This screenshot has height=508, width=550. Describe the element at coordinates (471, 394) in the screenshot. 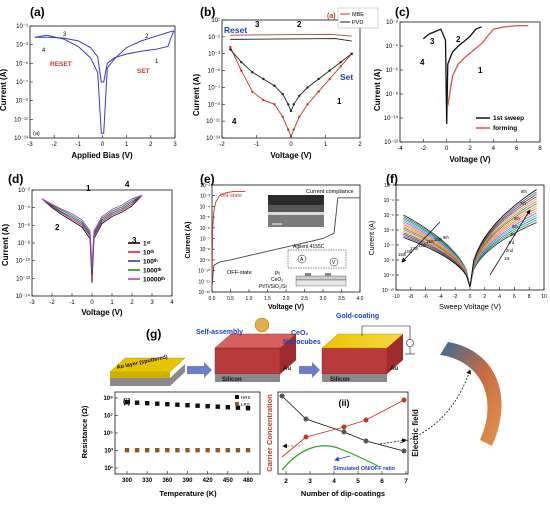

I see `electric-field-ribbon` at that location.